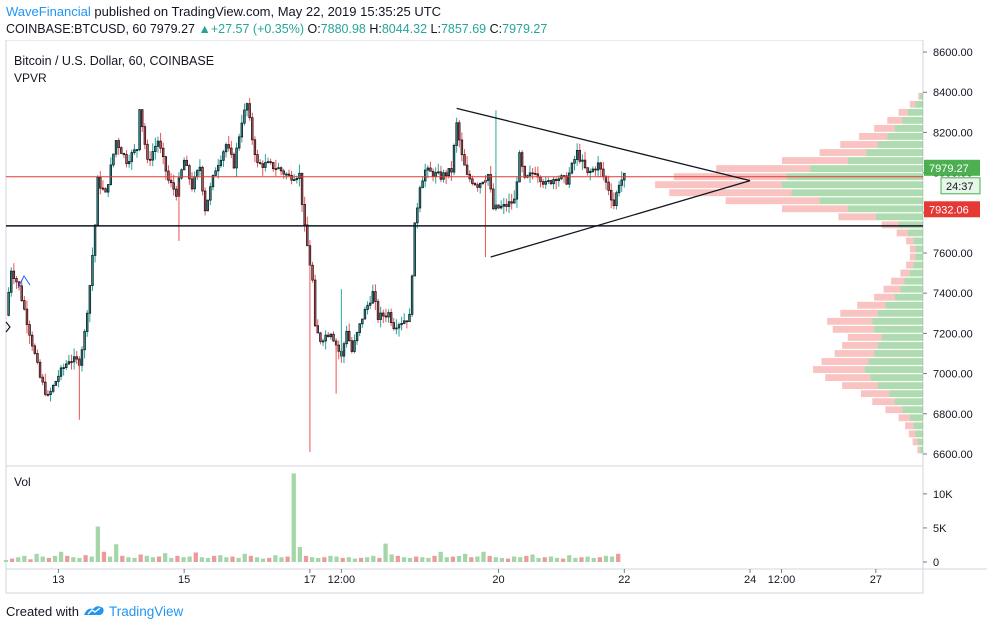 This screenshot has width=987, height=629. Describe the element at coordinates (146, 611) in the screenshot. I see `tradingview-brand: TradingView` at that location.